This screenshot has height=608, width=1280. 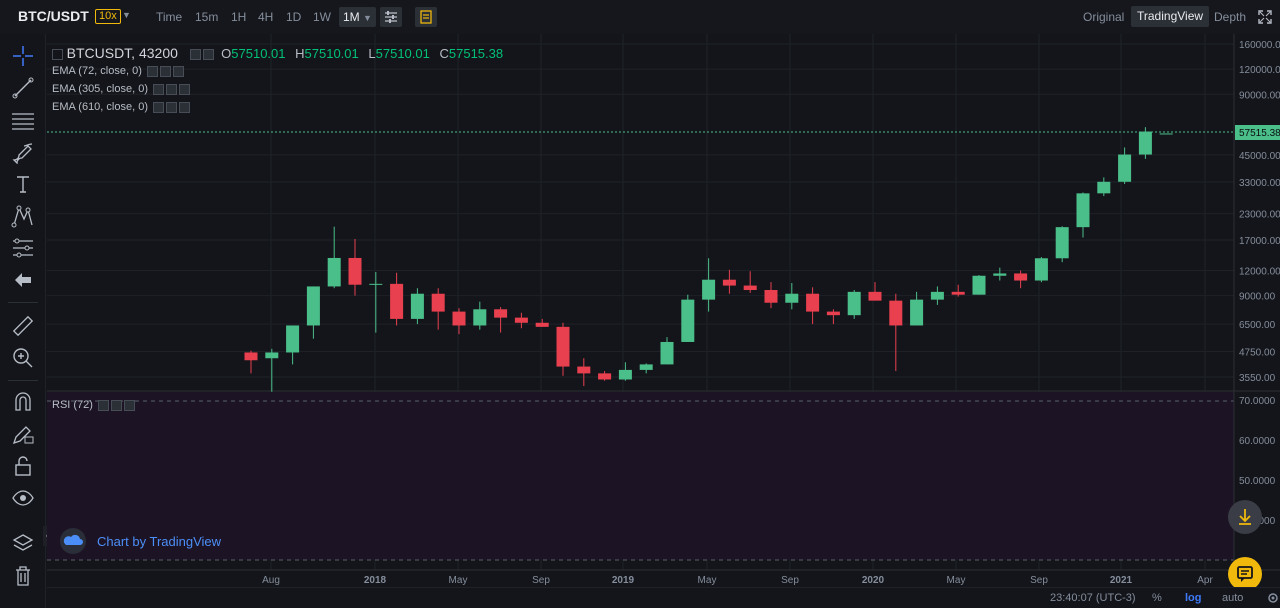 What do you see at coordinates (1259, 45) in the screenshot?
I see `price-tick-label: 160000.00` at bounding box center [1259, 45].